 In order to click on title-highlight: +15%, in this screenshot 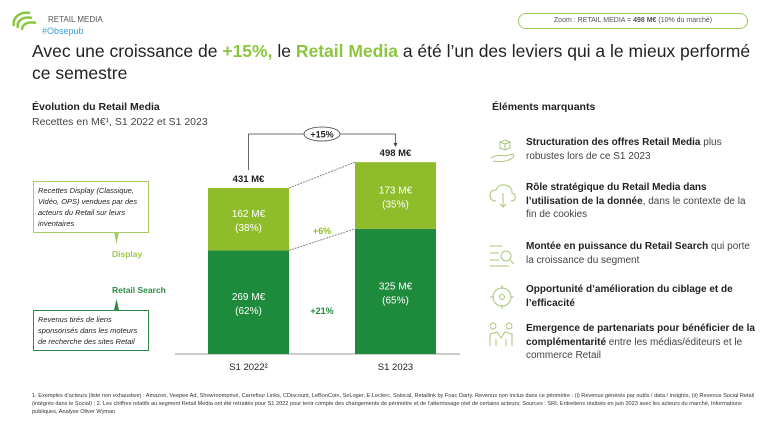, I will do `click(247, 51)`.